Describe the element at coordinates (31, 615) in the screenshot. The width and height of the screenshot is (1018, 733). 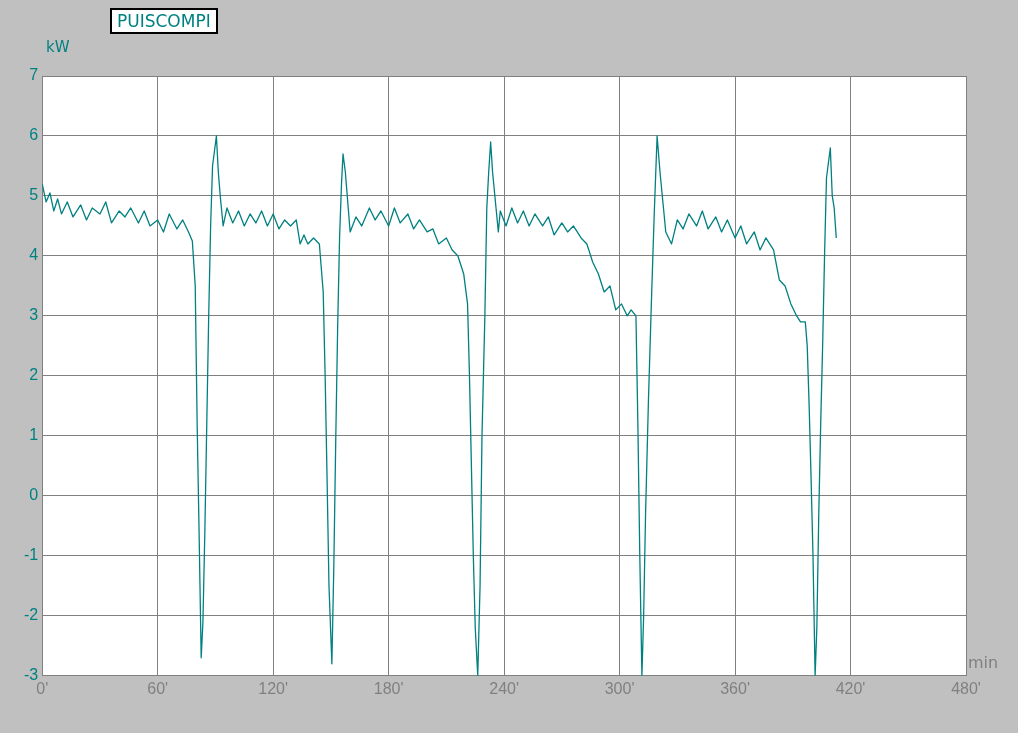
I see `y-tick-label: -2` at that location.